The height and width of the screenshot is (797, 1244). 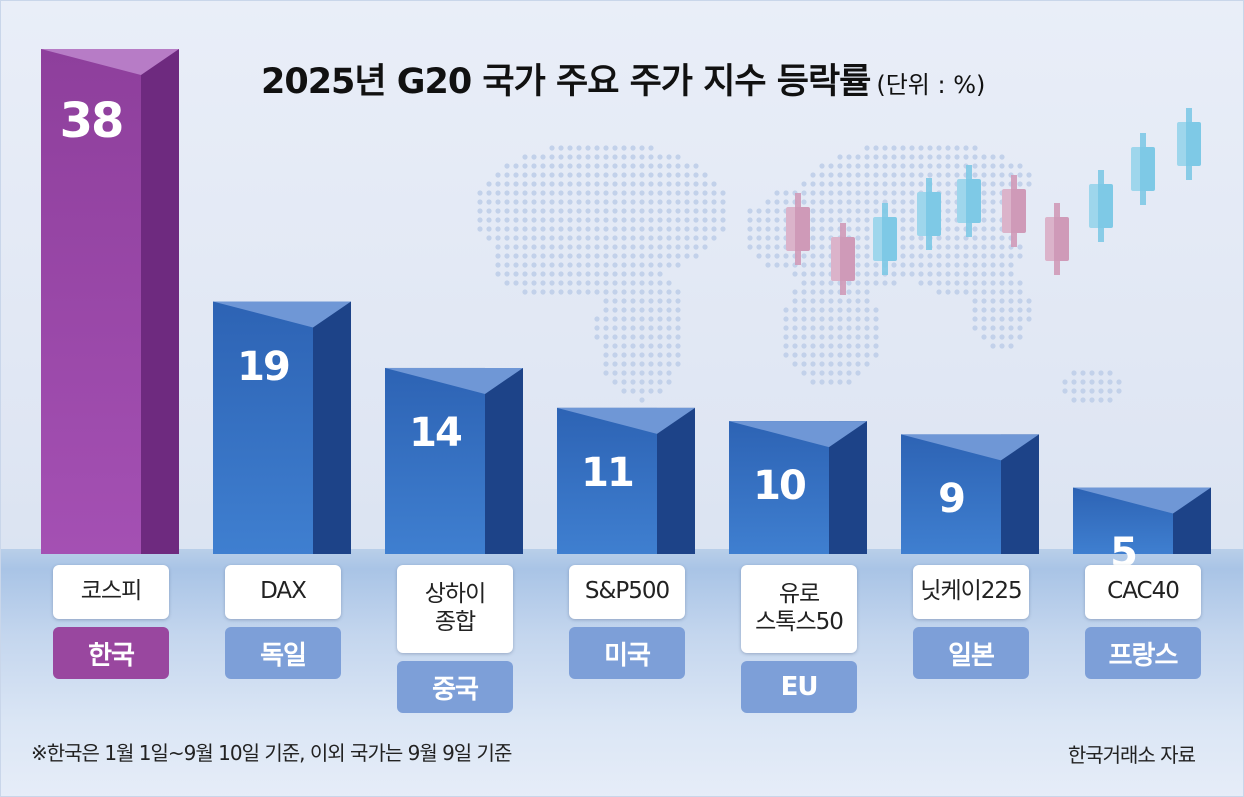 What do you see at coordinates (799, 687) in the screenshot?
I see `country-label: EU` at bounding box center [799, 687].